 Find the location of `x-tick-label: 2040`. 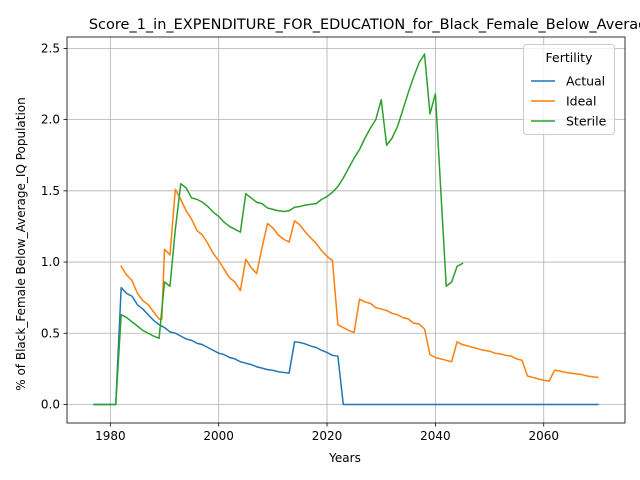

x-tick-label: 2040 is located at coordinates (435, 436).